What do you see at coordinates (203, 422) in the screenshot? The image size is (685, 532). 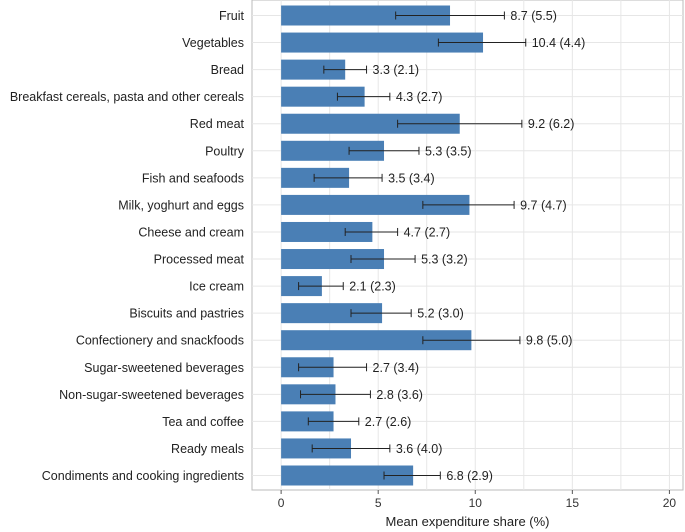 I see `category-label: Tea and coffee` at bounding box center [203, 422].